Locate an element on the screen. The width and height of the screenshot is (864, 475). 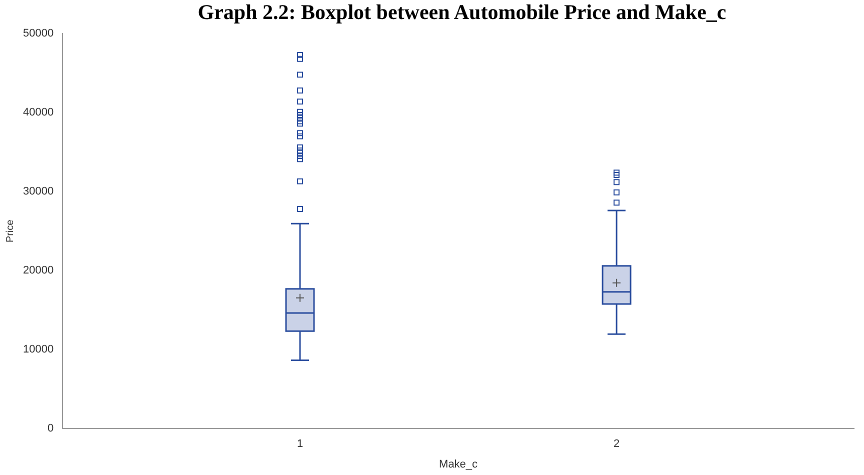
x-tick-label: 1 is located at coordinates (300, 444).